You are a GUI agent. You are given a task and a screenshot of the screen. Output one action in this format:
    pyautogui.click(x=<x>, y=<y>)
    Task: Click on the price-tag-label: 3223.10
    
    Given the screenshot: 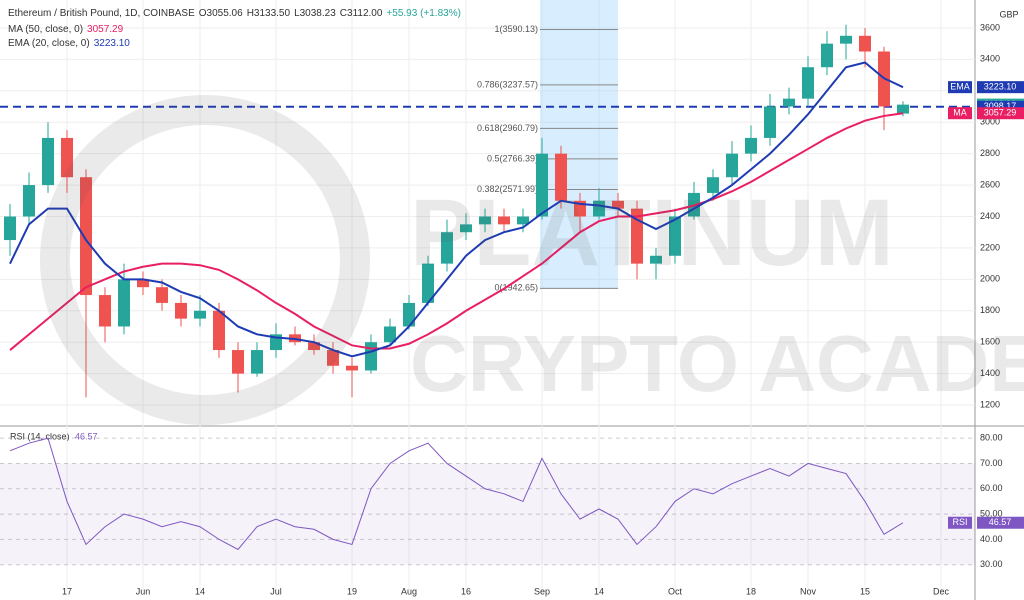 What is the action you would take?
    pyautogui.click(x=1000, y=87)
    